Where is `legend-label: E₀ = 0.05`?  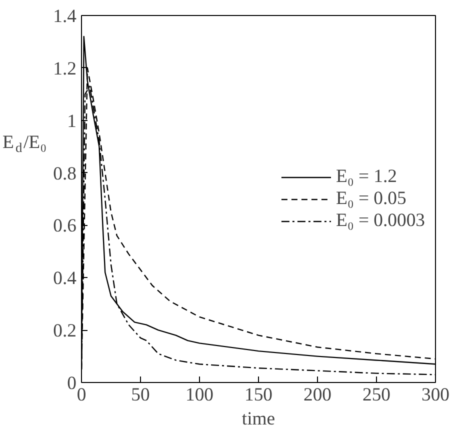 legend-label: E₀ = 0.05 is located at coordinates (371, 199).